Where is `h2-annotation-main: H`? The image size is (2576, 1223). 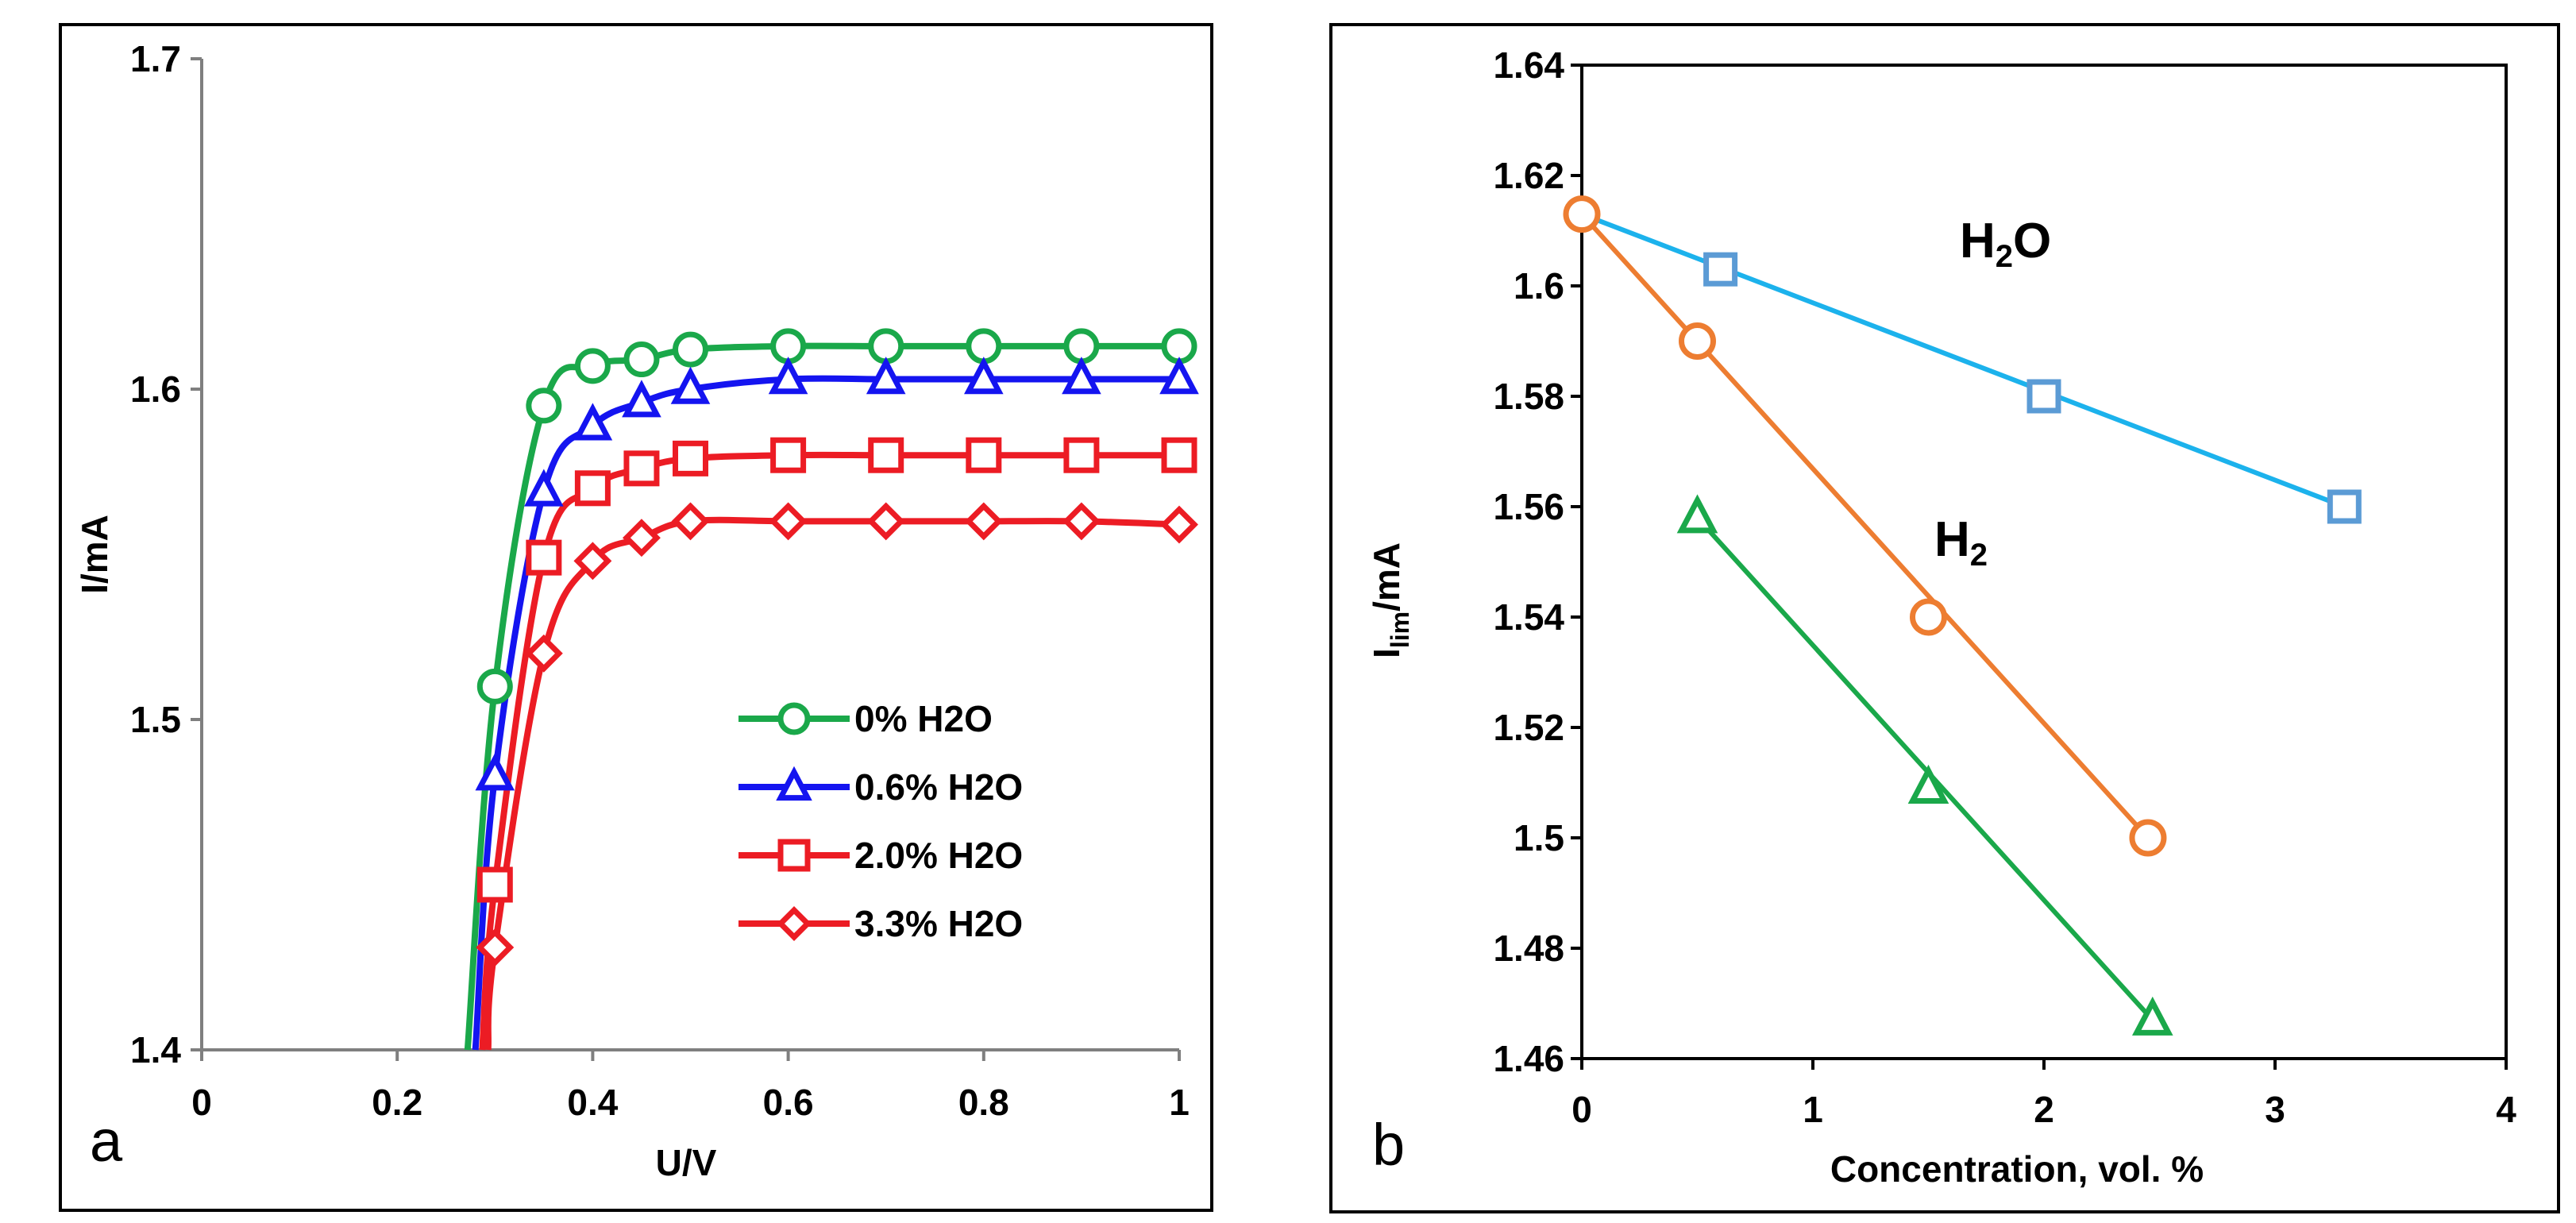 h2-annotation-main: H is located at coordinates (1952, 539).